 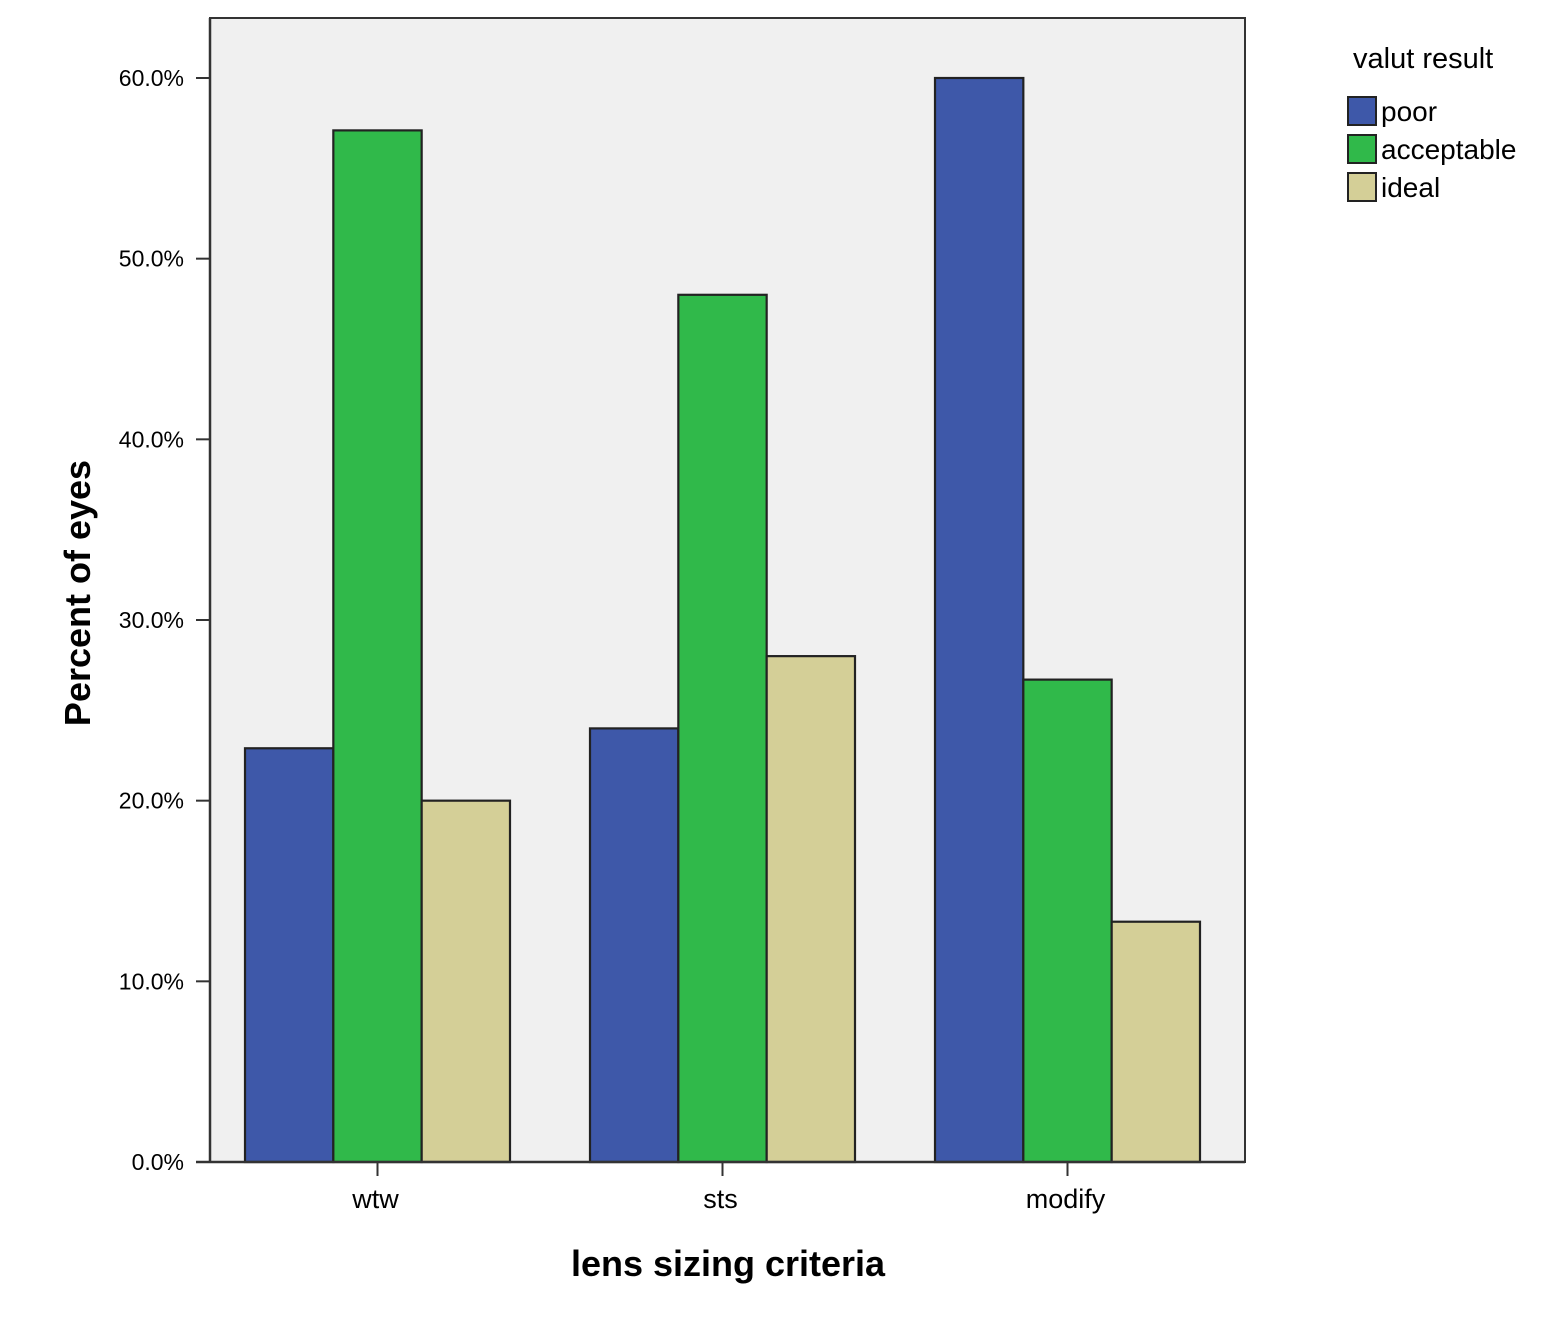 What do you see at coordinates (1410, 187) in the screenshot?
I see `legend-label-ideal: ideal` at bounding box center [1410, 187].